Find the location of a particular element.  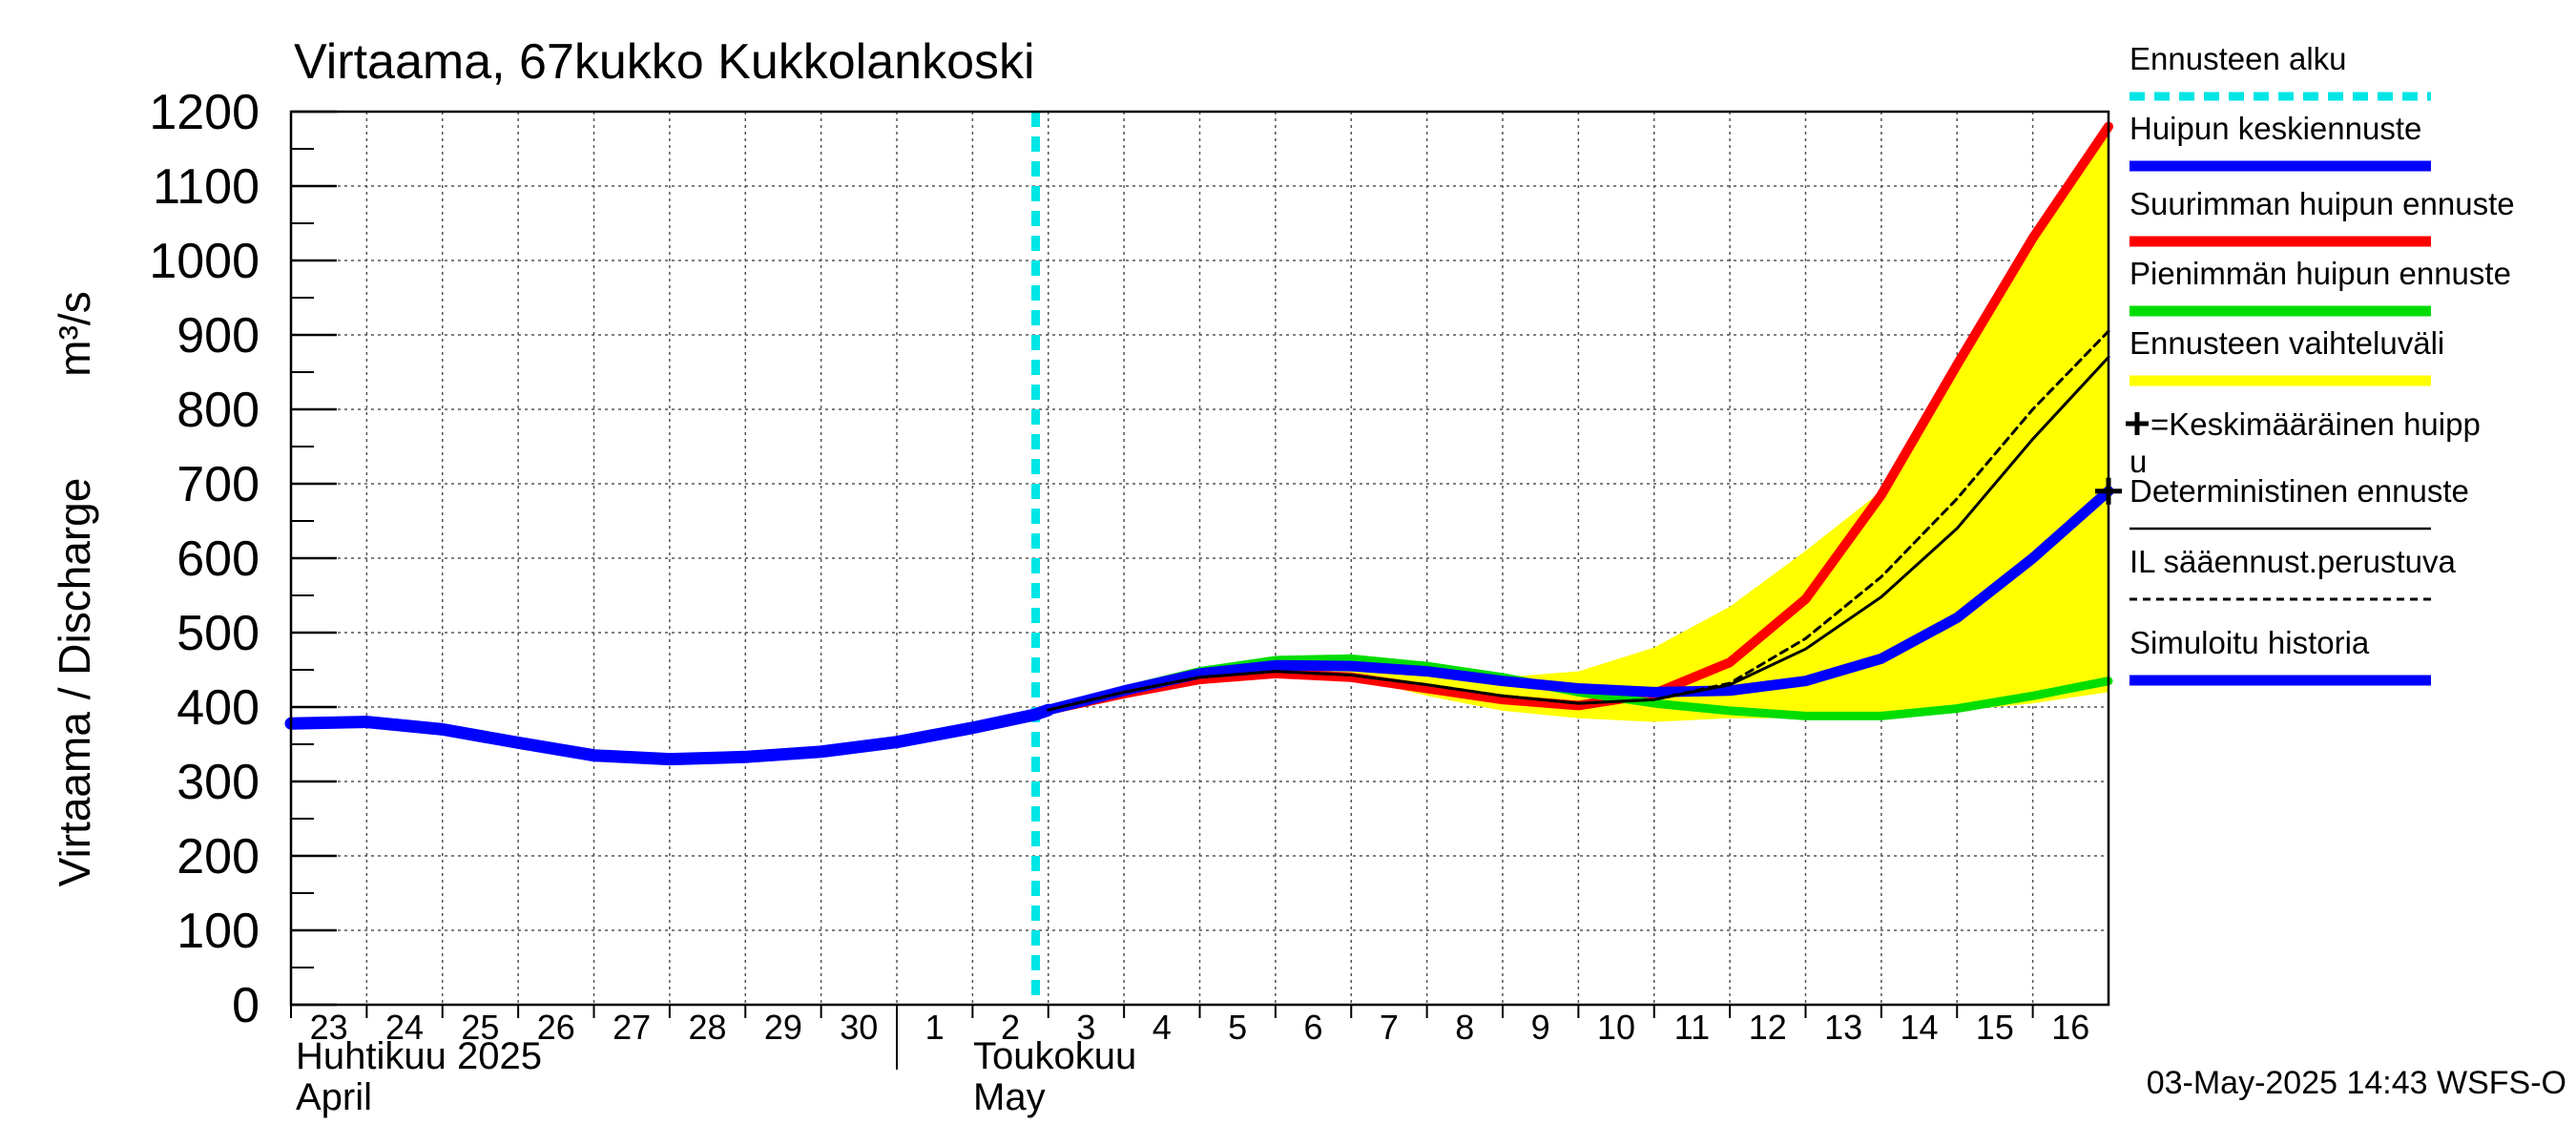

month-label-en: May is located at coordinates (1009, 1097).